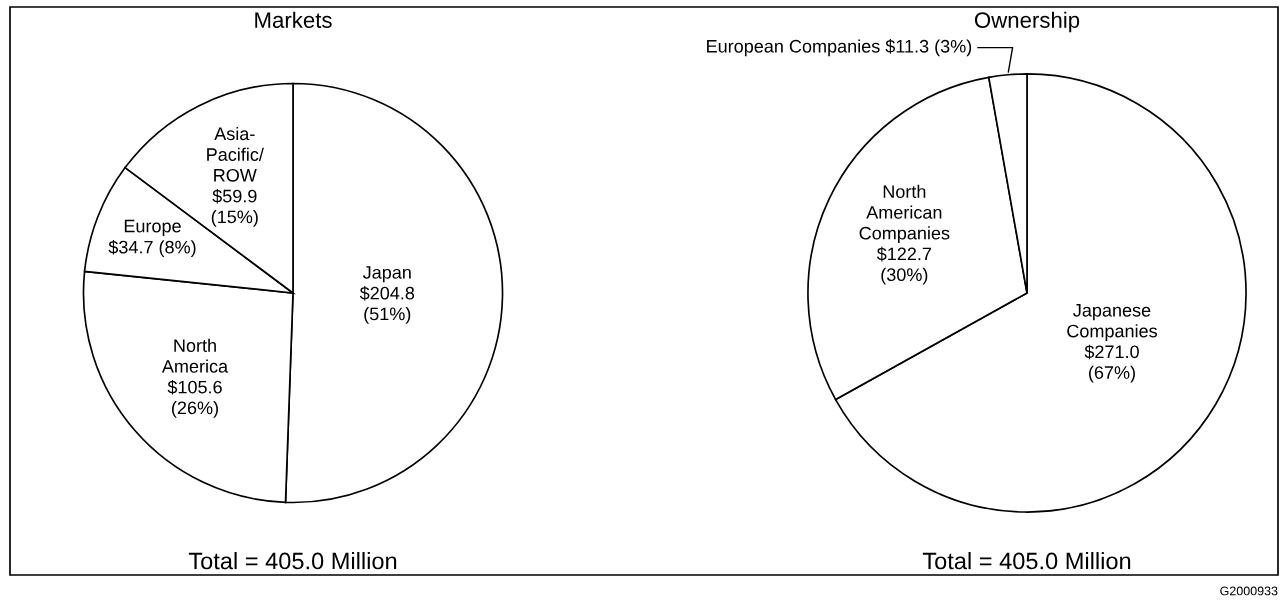 The image size is (1287, 603). I want to click on slice-label: Europe, so click(152, 227).